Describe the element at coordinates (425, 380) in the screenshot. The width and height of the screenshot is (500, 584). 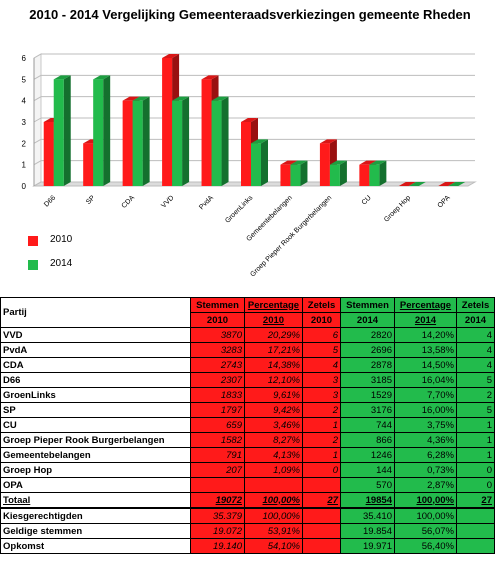
I see `percentage-2014: 16,04%` at that location.